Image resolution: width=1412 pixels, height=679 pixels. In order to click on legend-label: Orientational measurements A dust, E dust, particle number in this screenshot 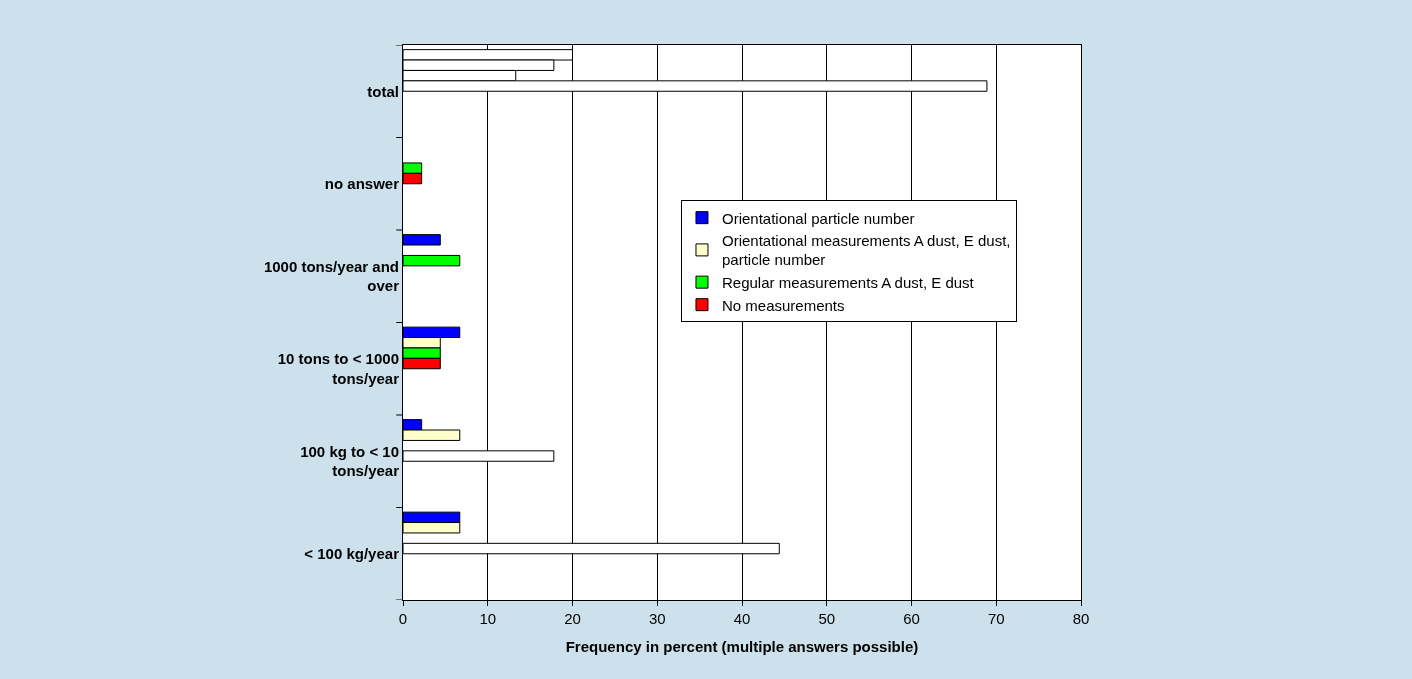, I will do `click(866, 250)`.